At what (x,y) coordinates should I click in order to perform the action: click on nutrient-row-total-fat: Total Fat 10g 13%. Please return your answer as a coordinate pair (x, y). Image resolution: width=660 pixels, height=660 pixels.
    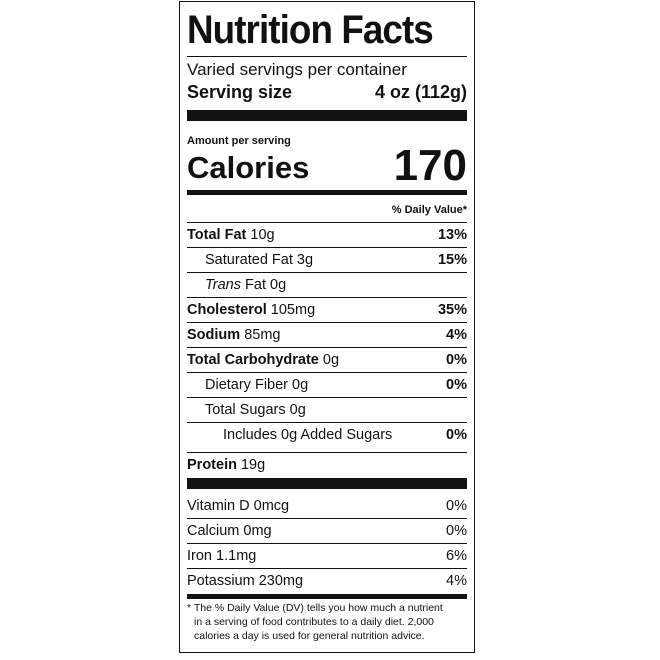
    Looking at the image, I should click on (327, 234).